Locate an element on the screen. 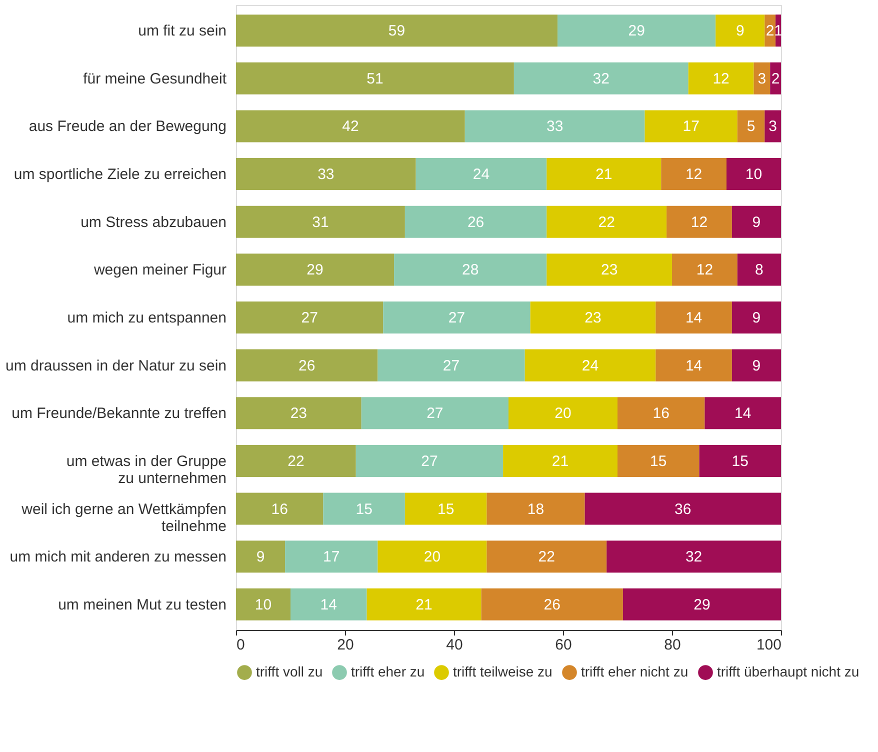  x-tick-label: 20 is located at coordinates (345, 645).